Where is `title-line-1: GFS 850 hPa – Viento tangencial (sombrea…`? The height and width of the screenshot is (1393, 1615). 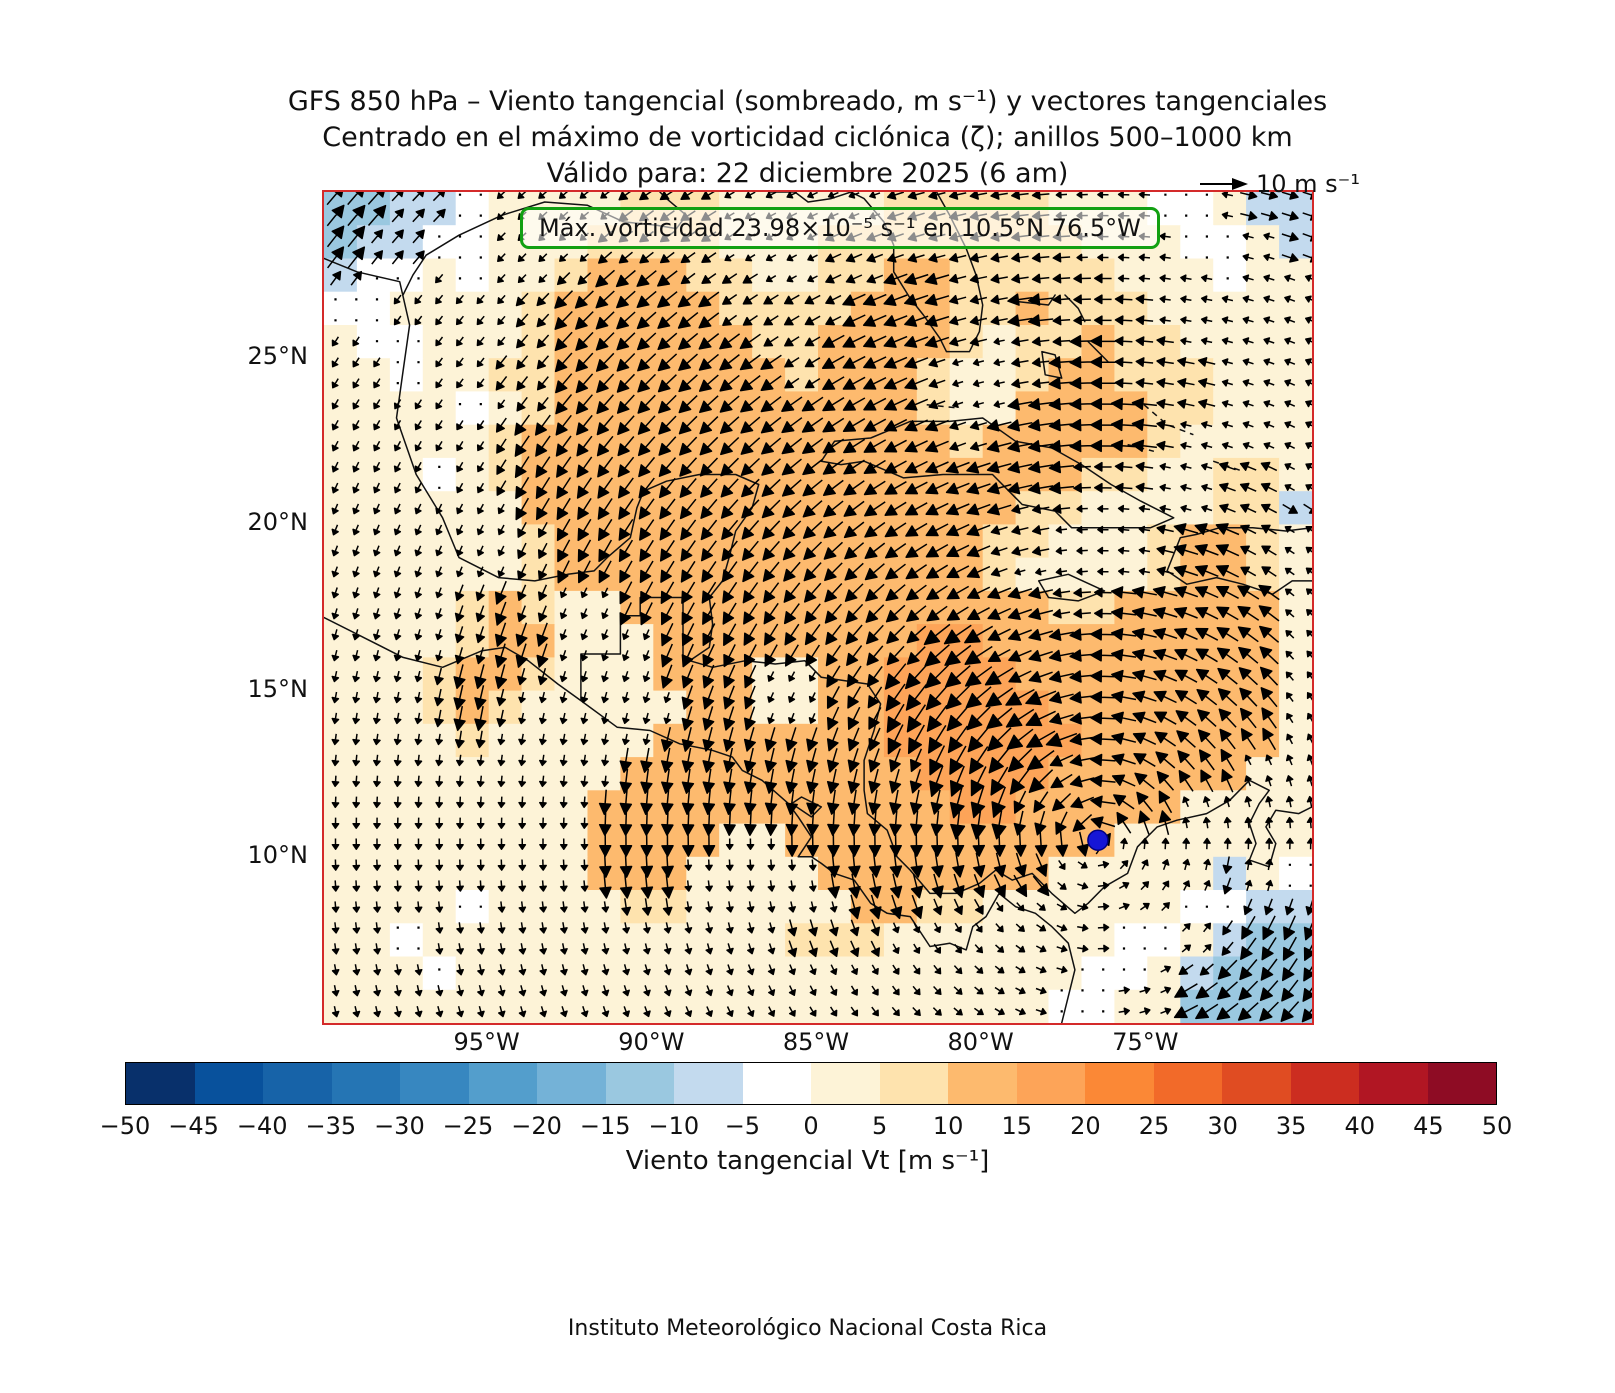 title-line-1: GFS 850 hPa – Viento tangencial (sombrea… is located at coordinates (807, 101).